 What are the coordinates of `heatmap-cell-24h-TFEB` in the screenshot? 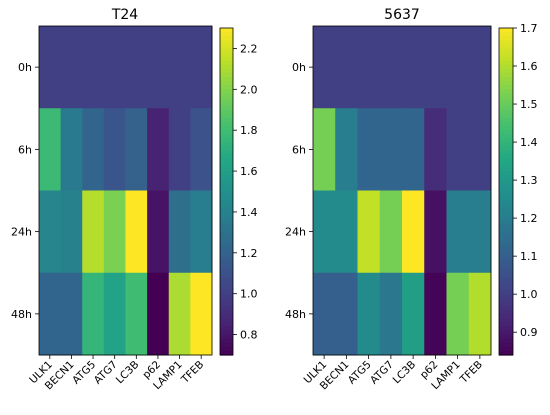 It's located at (480, 232).